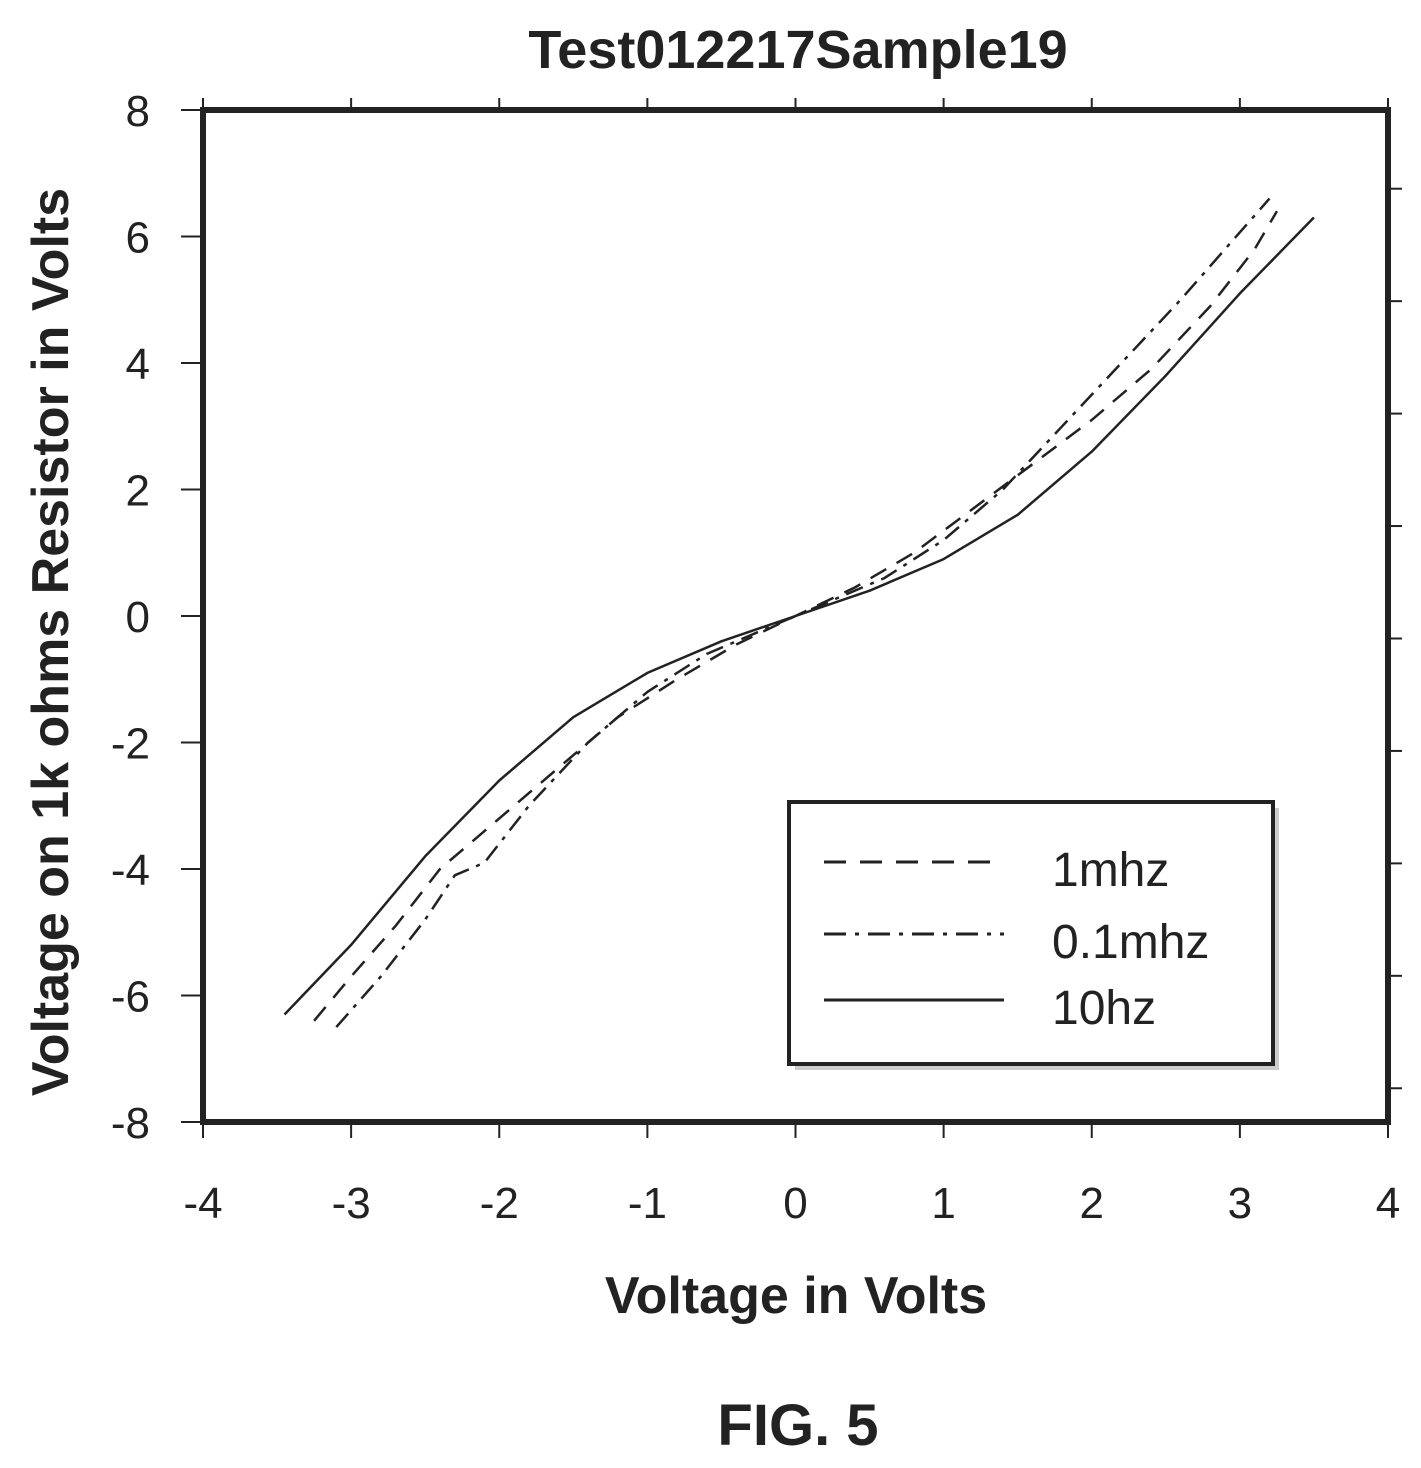  Describe the element at coordinates (138, 238) in the screenshot. I see `y-tick-label: 6` at that location.